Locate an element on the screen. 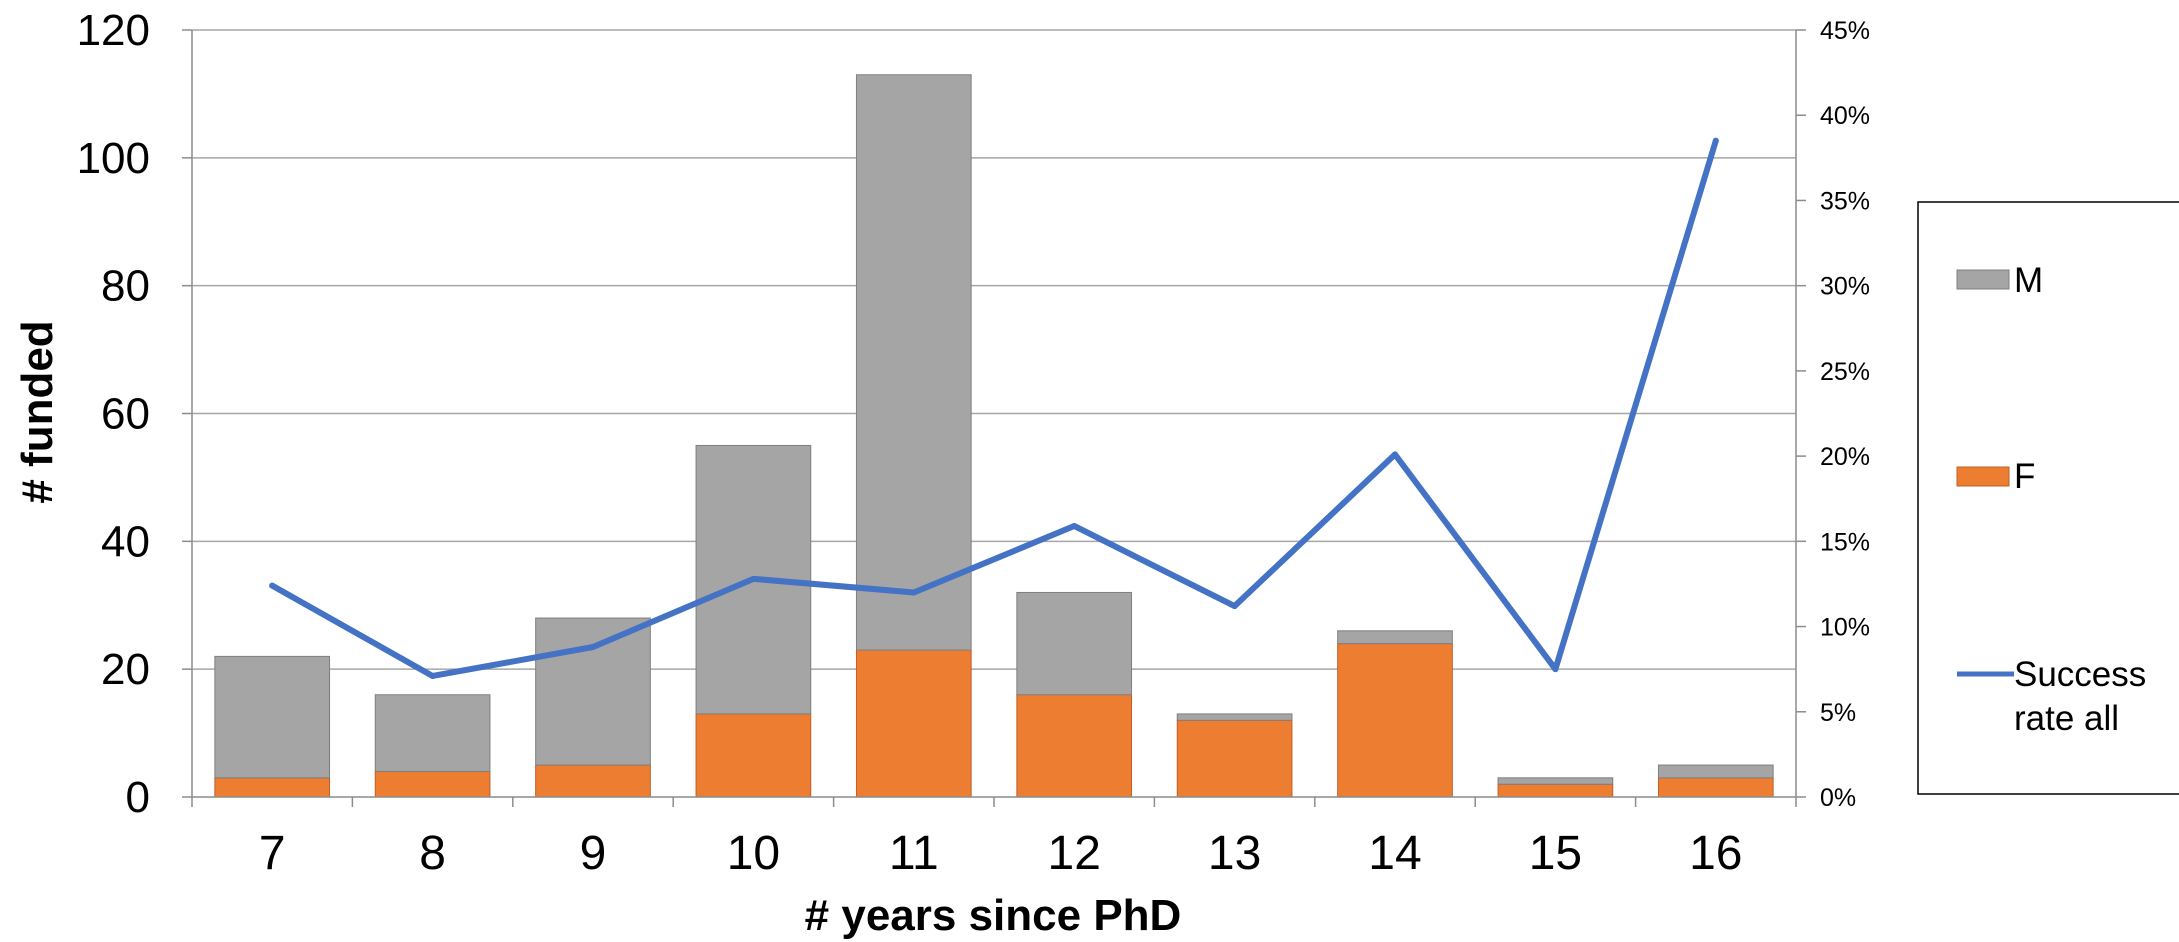 The height and width of the screenshot is (942, 2179). legend-box is located at coordinates (2048, 498).